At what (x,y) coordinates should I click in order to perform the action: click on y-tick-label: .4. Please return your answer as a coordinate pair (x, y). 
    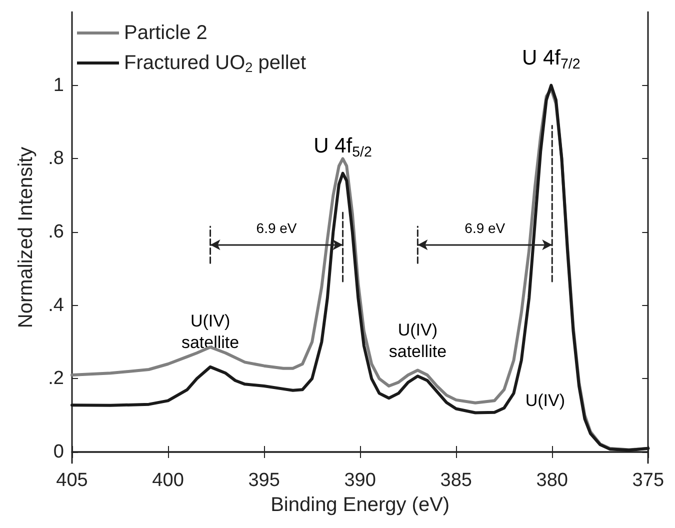
    Looking at the image, I should click on (56, 305).